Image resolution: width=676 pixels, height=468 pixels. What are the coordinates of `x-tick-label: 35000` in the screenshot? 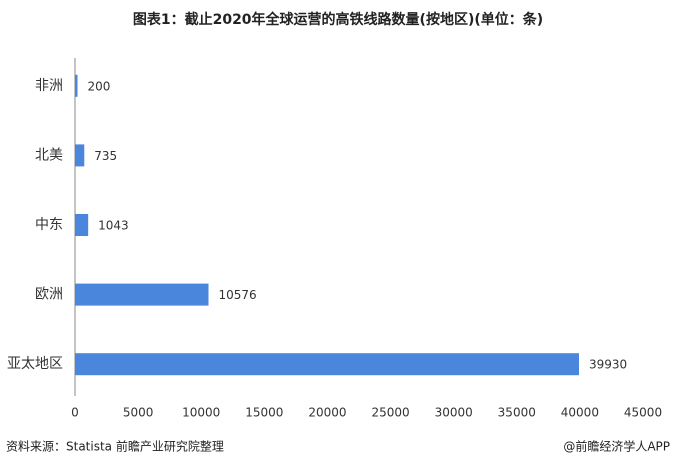 It's located at (517, 413).